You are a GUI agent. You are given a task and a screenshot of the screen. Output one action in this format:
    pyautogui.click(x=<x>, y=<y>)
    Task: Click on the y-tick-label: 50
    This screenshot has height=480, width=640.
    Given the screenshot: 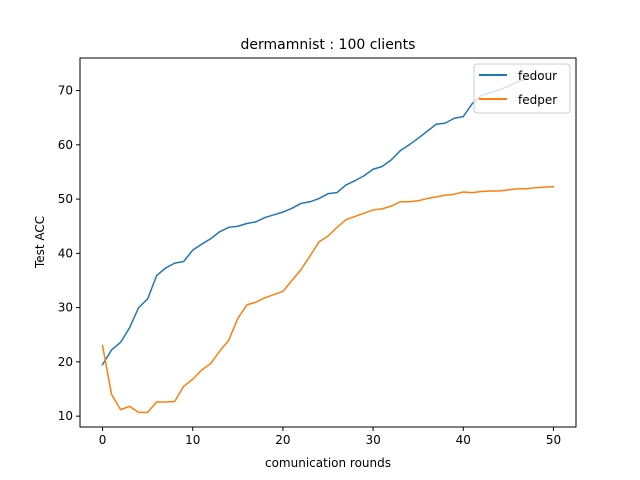 What is the action you would take?
    pyautogui.click(x=65, y=199)
    